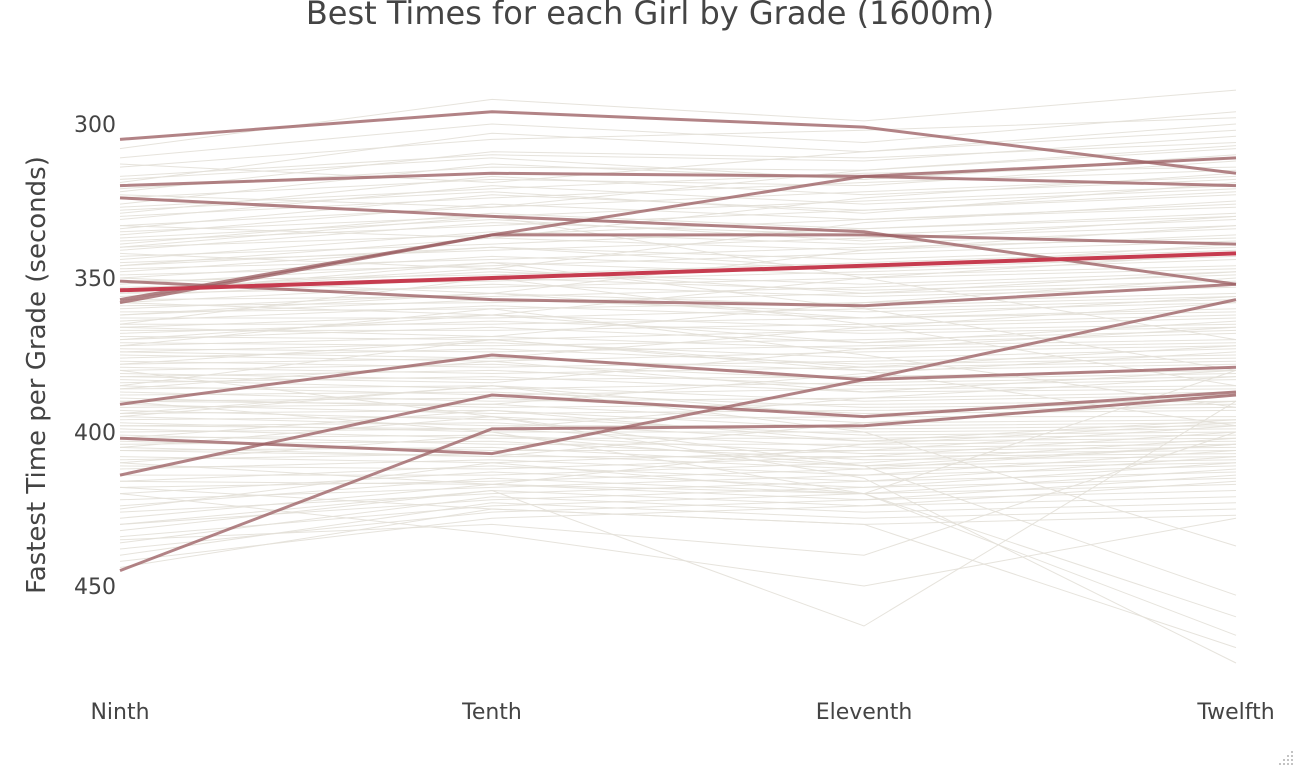  I want to click on y-tick-label: 400, so click(95, 433).